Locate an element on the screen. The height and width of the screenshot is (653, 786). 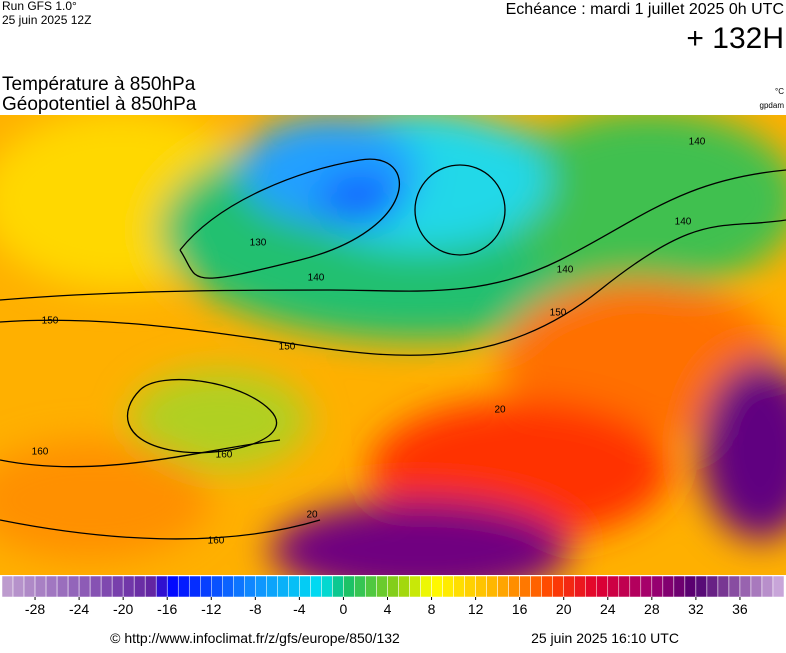
colorbar-tick-label: 20 is located at coordinates (564, 609).